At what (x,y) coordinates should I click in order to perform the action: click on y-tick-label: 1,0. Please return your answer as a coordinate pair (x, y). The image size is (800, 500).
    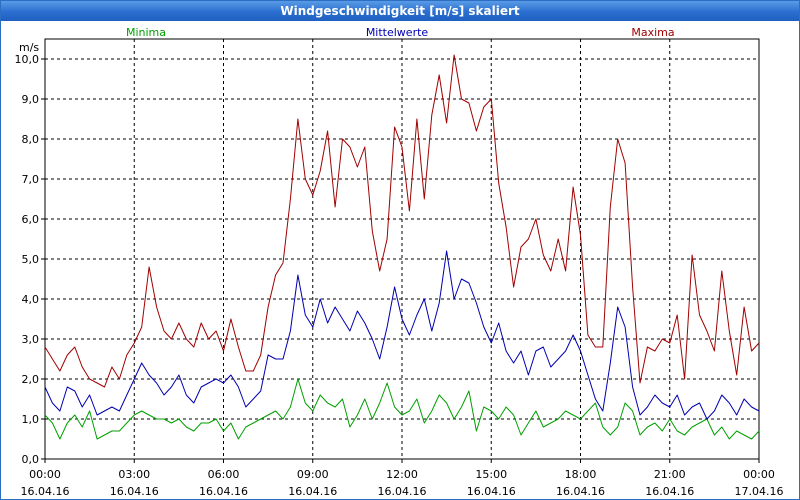
    Looking at the image, I should click on (31, 419).